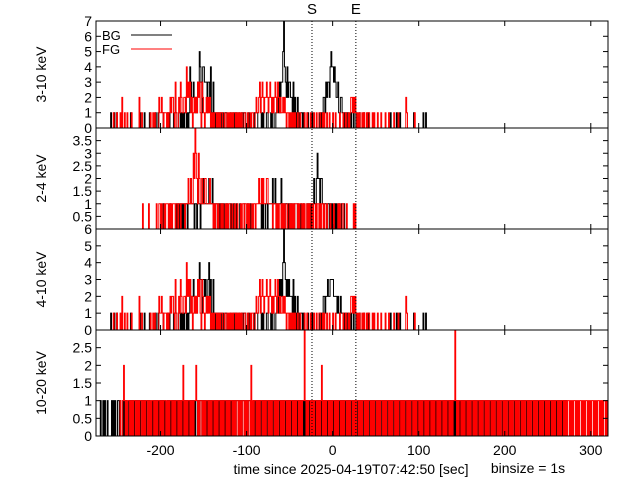 This screenshot has height=485, width=640. What do you see at coordinates (528, 468) in the screenshot?
I see `binsize-annotation: binsize = 1s` at bounding box center [528, 468].